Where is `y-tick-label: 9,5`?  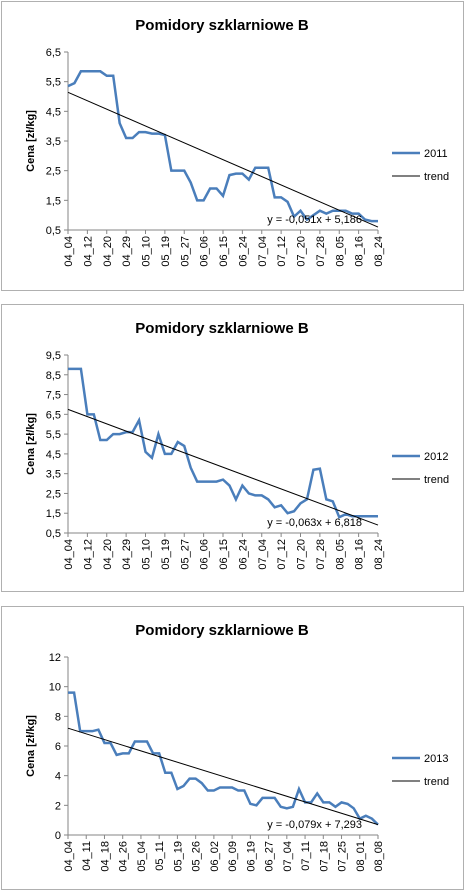
y-tick-label: 9,5 is located at coordinates (53, 356).